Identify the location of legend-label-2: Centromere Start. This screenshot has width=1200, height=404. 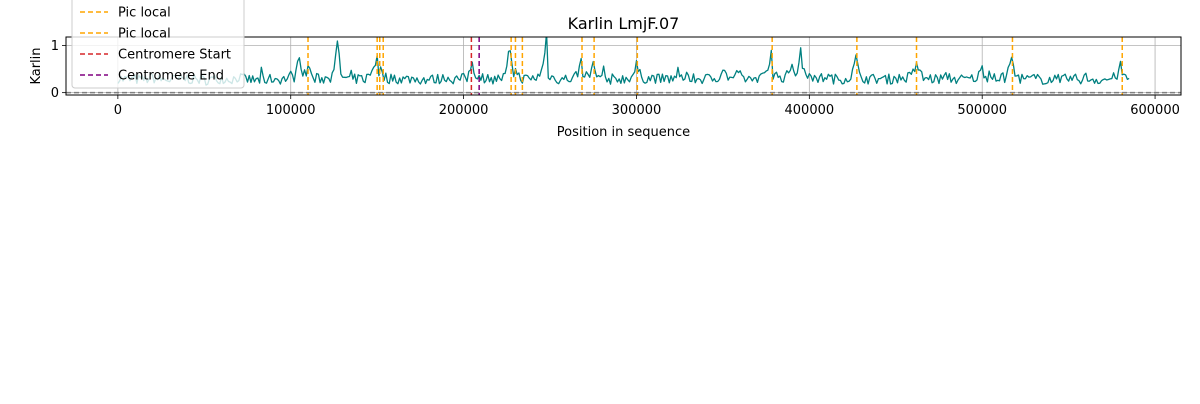
(174, 55).